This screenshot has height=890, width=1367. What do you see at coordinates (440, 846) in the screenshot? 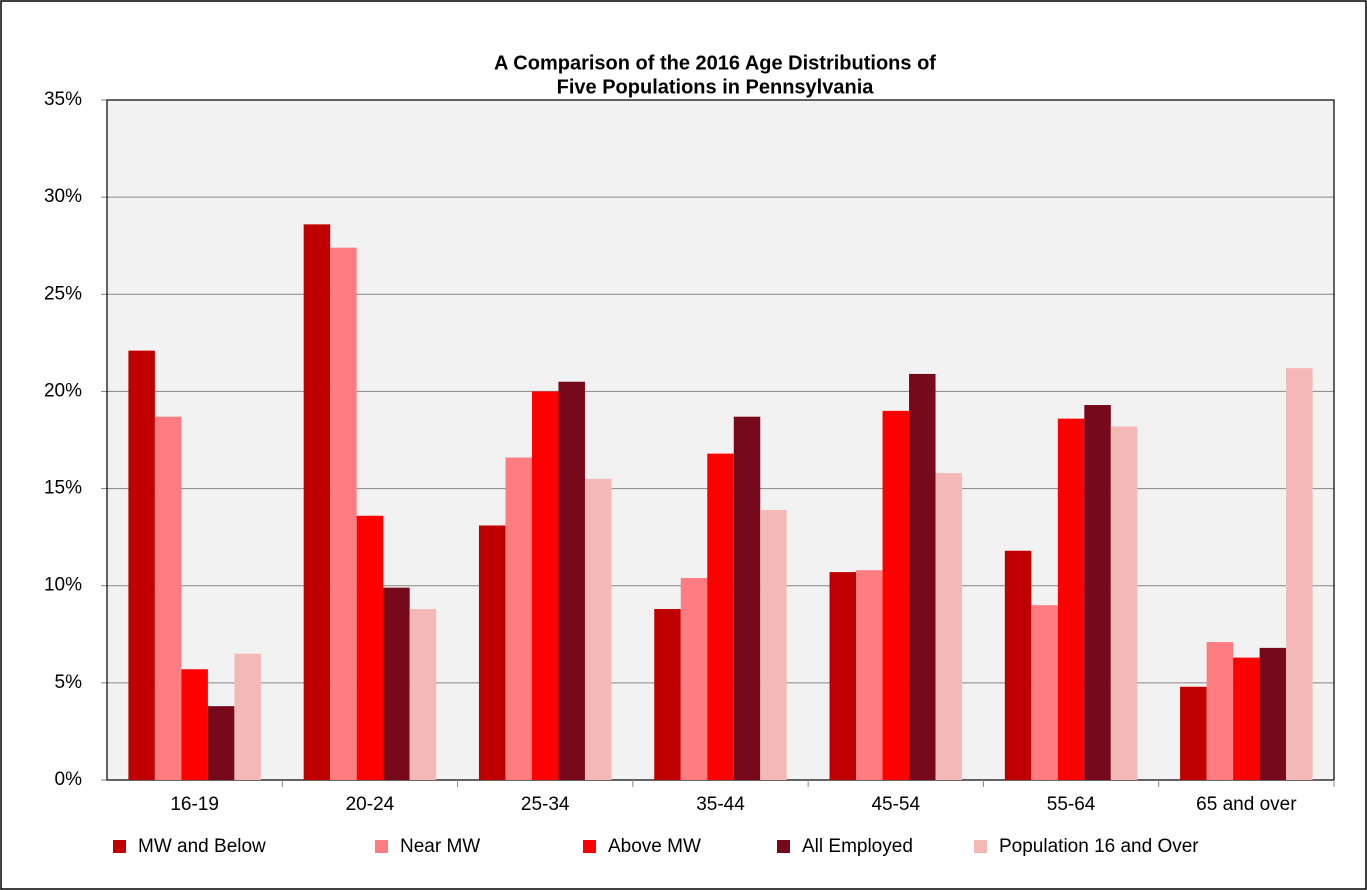
I see `legend-label: Near MW` at bounding box center [440, 846].